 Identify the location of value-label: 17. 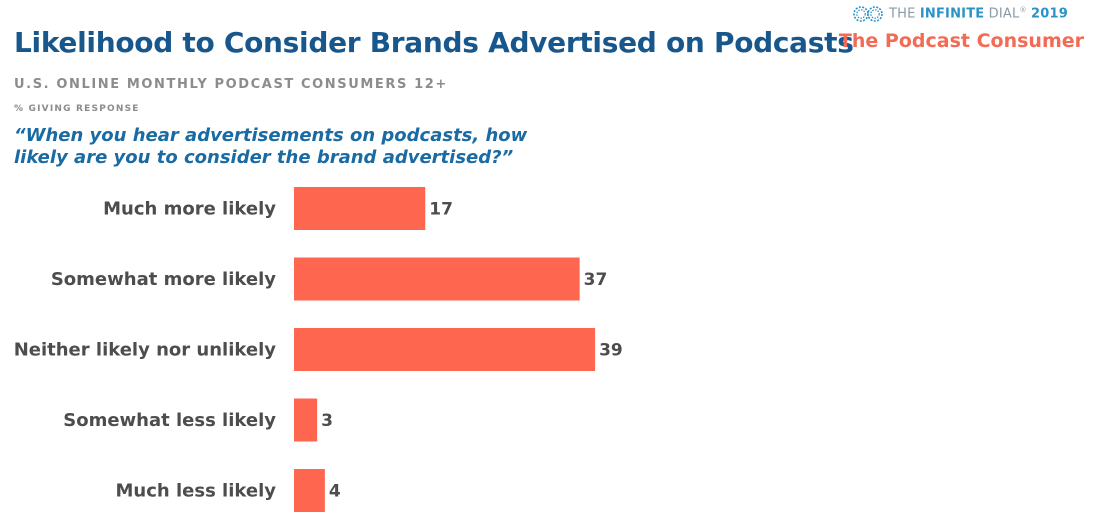
(441, 210).